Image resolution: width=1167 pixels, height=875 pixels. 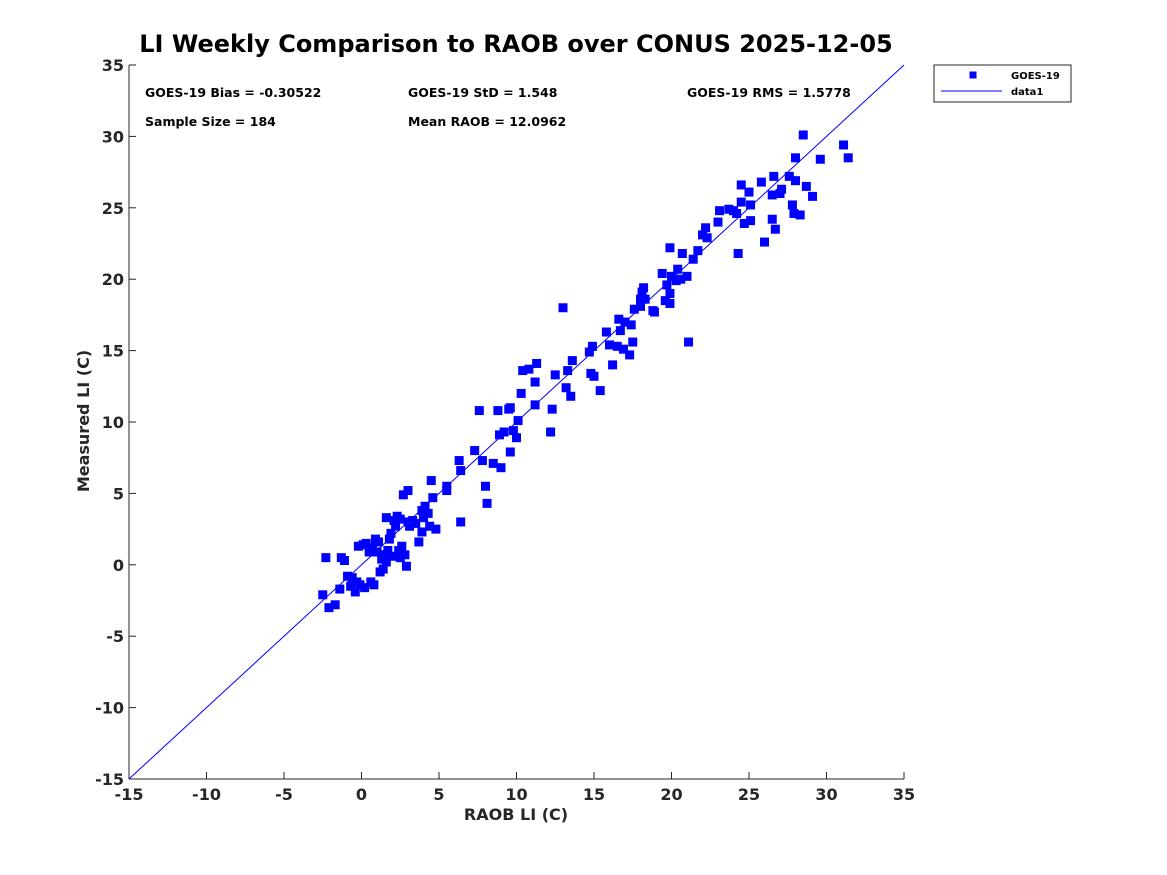 I want to click on y-tick-label: 20, so click(x=113, y=279).